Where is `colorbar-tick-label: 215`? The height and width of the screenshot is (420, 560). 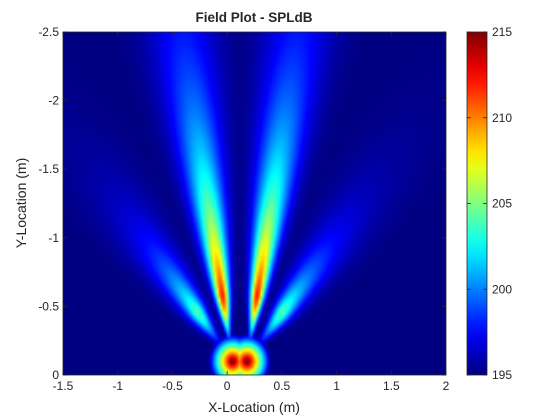 colorbar-tick-label: 215 is located at coordinates (502, 32).